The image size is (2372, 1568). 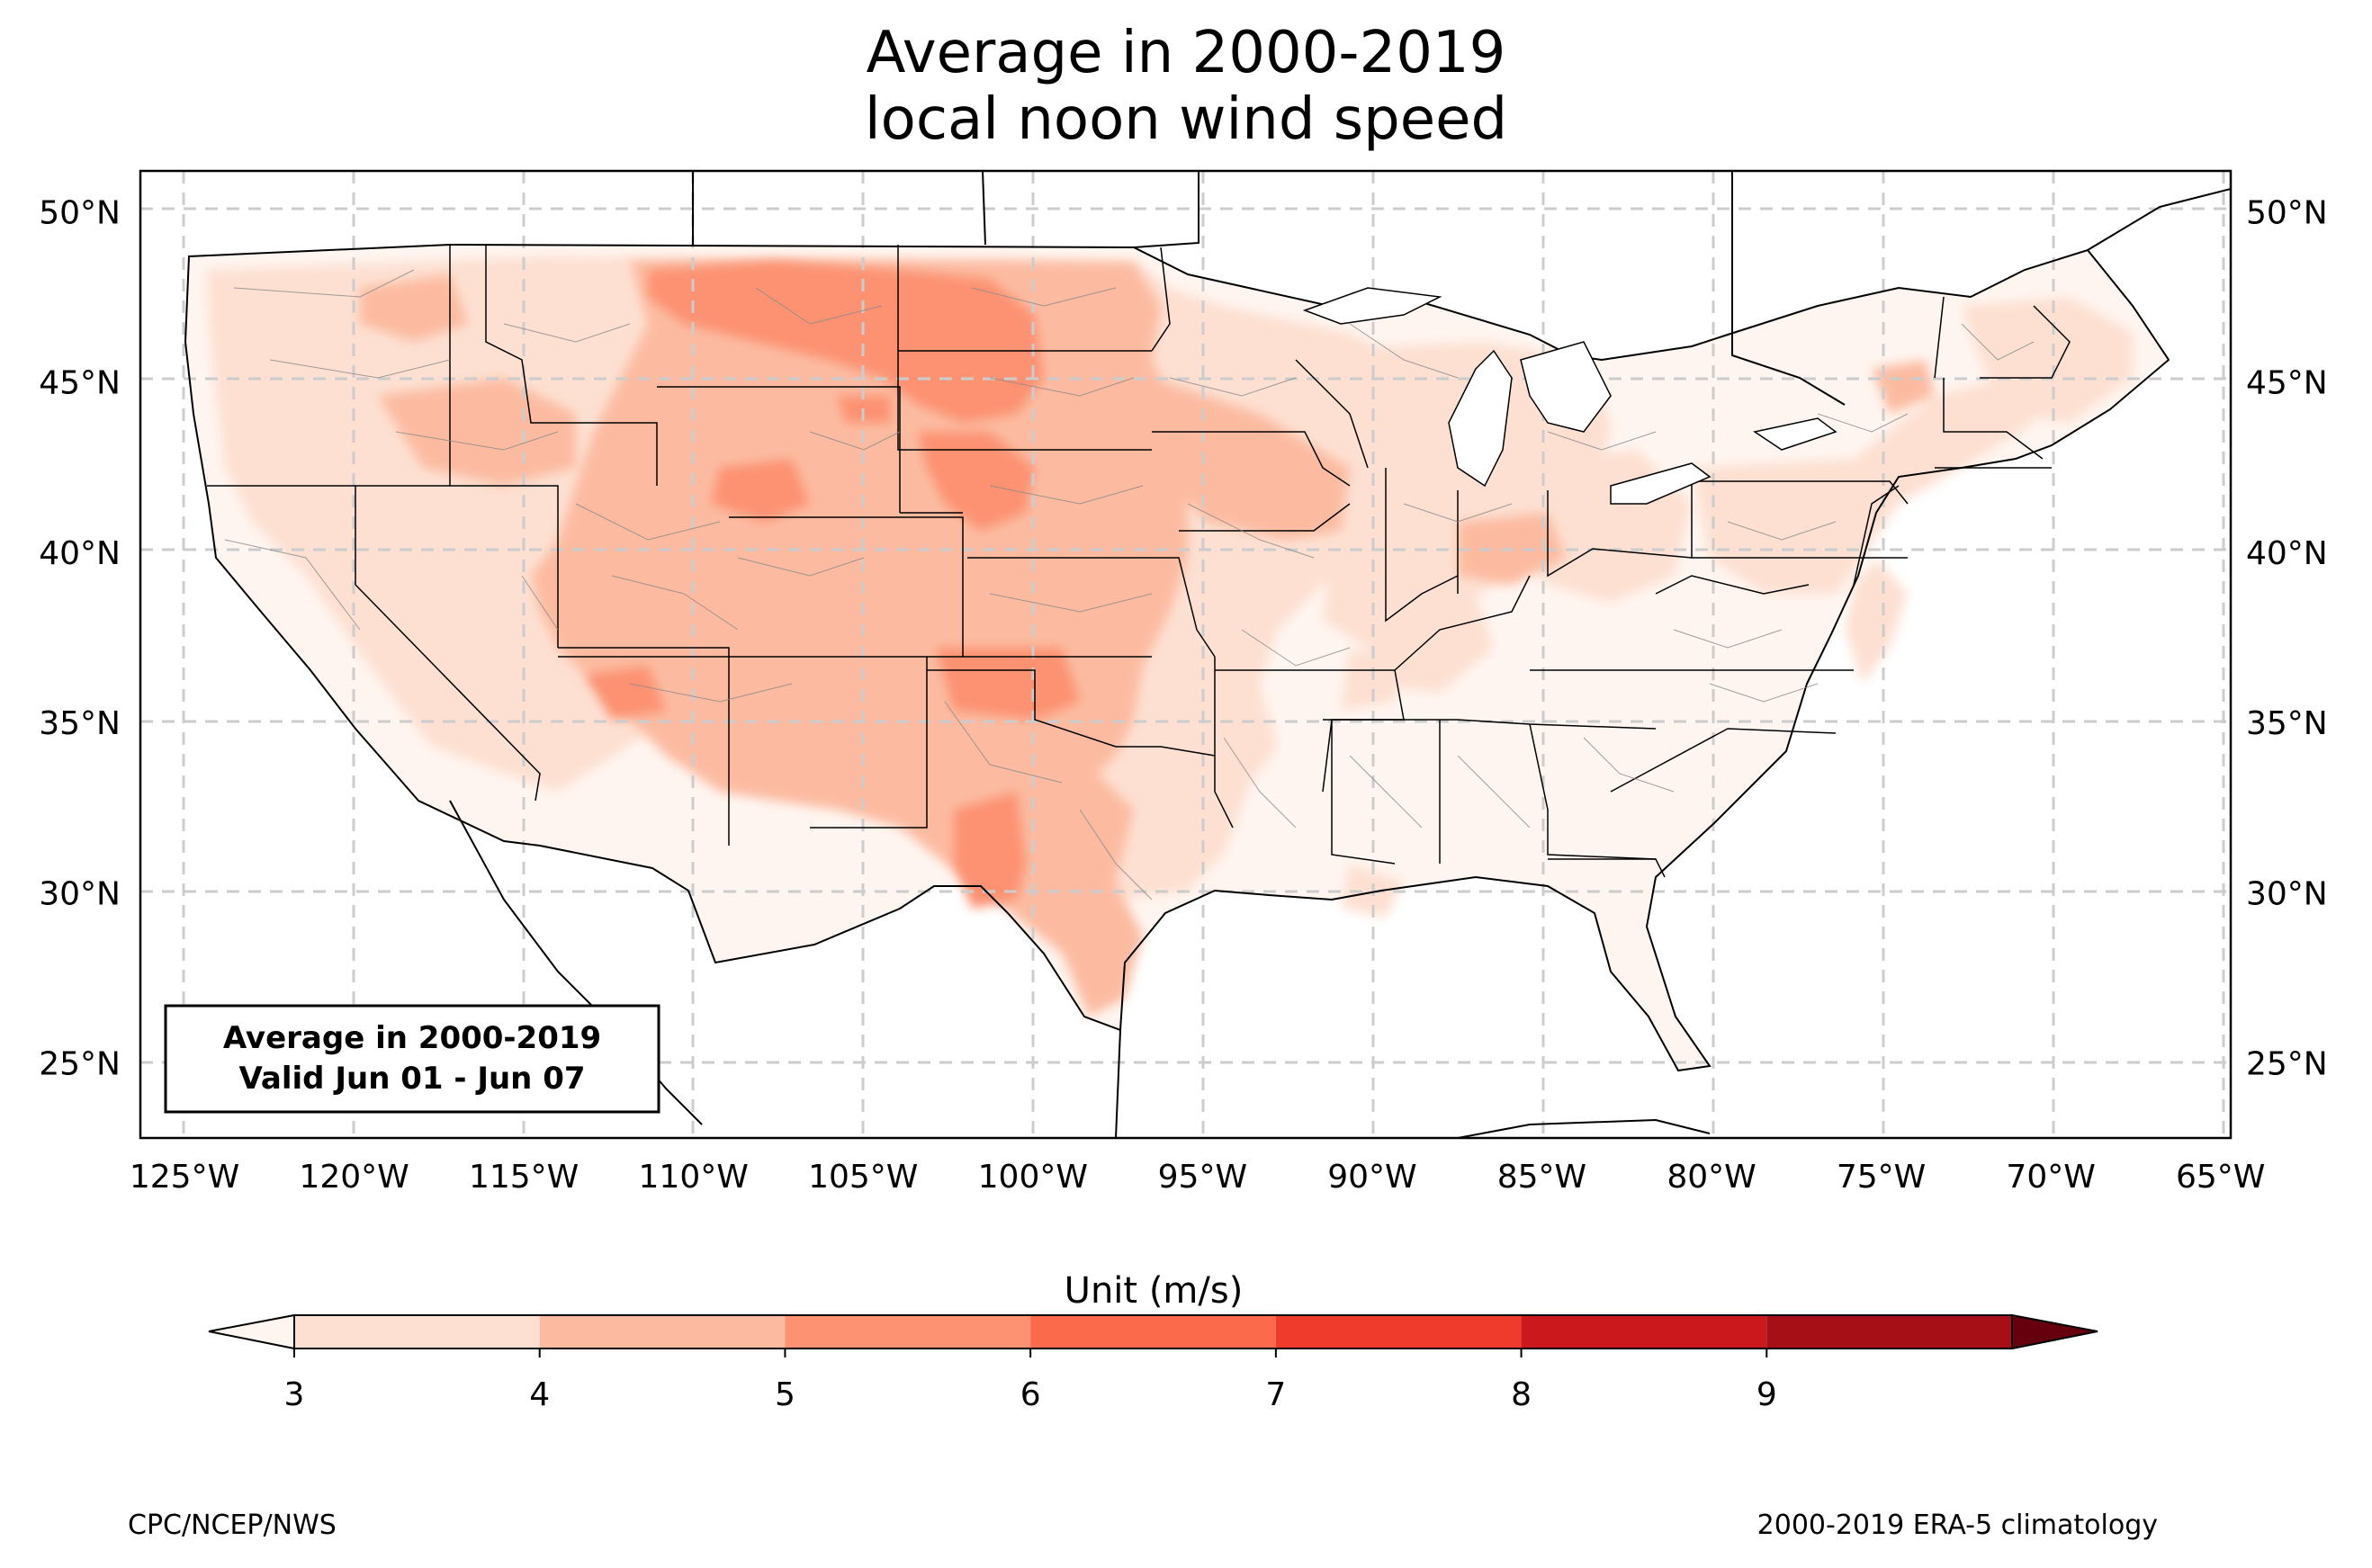 What do you see at coordinates (1712, 1177) in the screenshot?
I see `longitude-tick-label: 80°W` at bounding box center [1712, 1177].